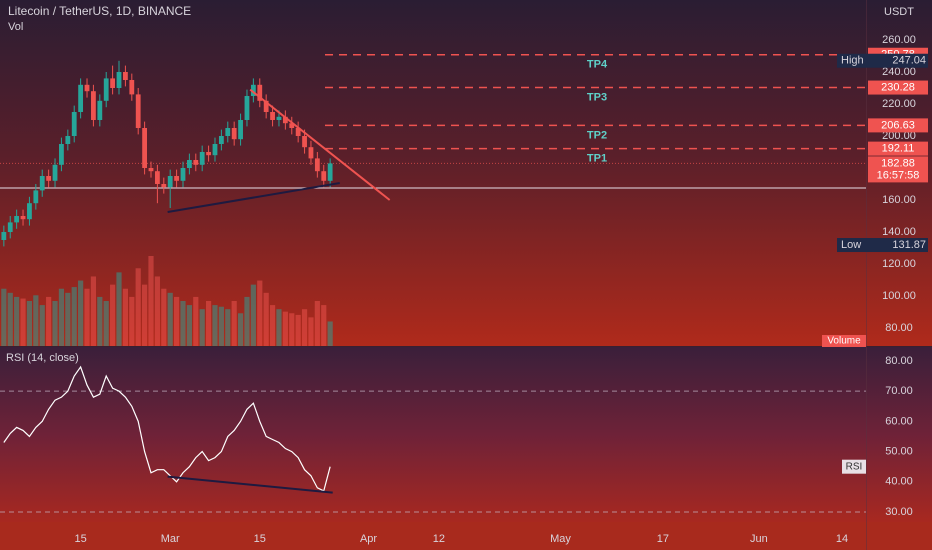  Describe the element at coordinates (899, 512) in the screenshot. I see `rsi-tick-label: 30.00` at that location.